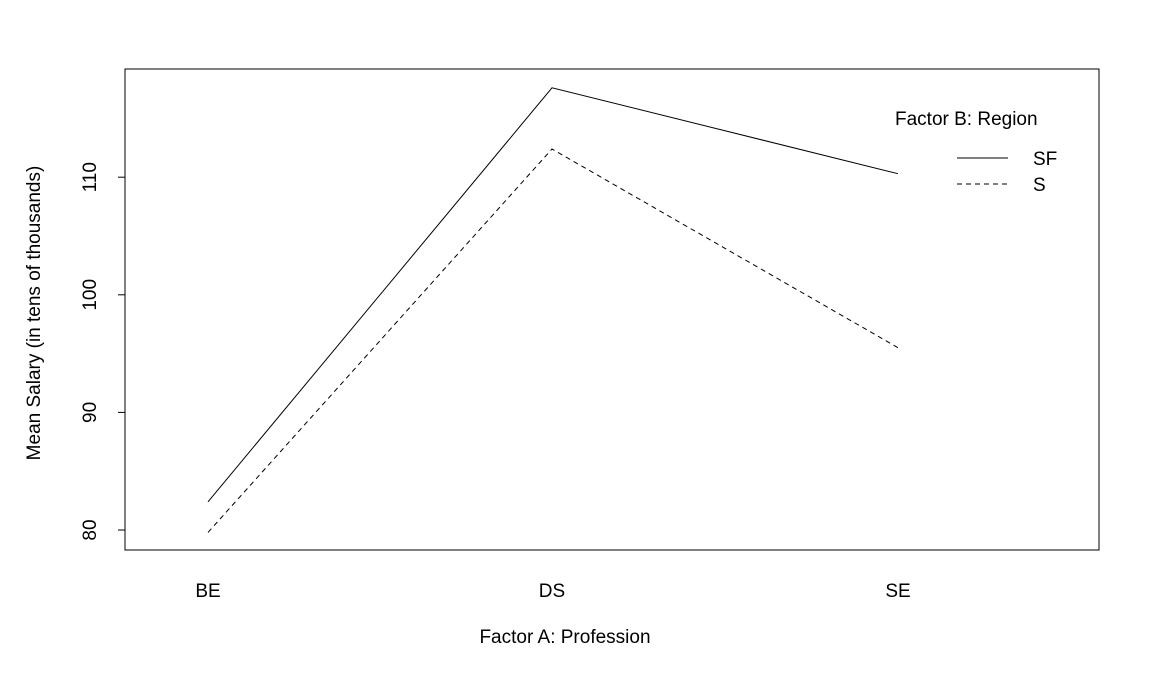  I want to click on x-tick-label: DS, so click(552, 591).